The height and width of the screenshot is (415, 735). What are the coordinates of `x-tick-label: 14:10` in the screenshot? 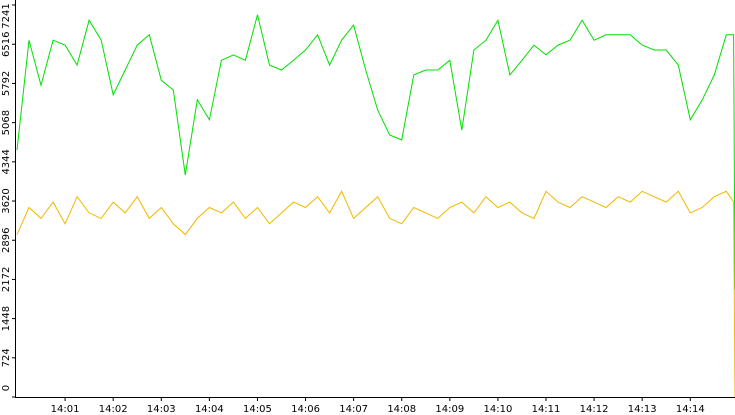 It's located at (497, 409).